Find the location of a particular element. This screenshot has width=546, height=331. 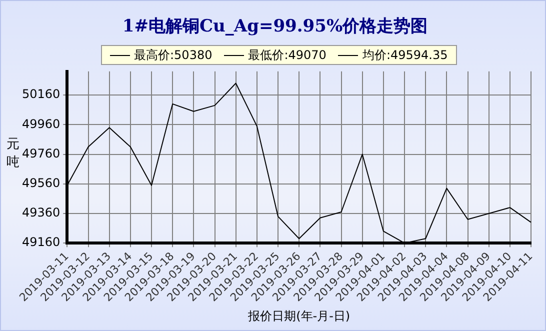

x-axis-title: 报价日期(年-月-日) is located at coordinates (298, 315).